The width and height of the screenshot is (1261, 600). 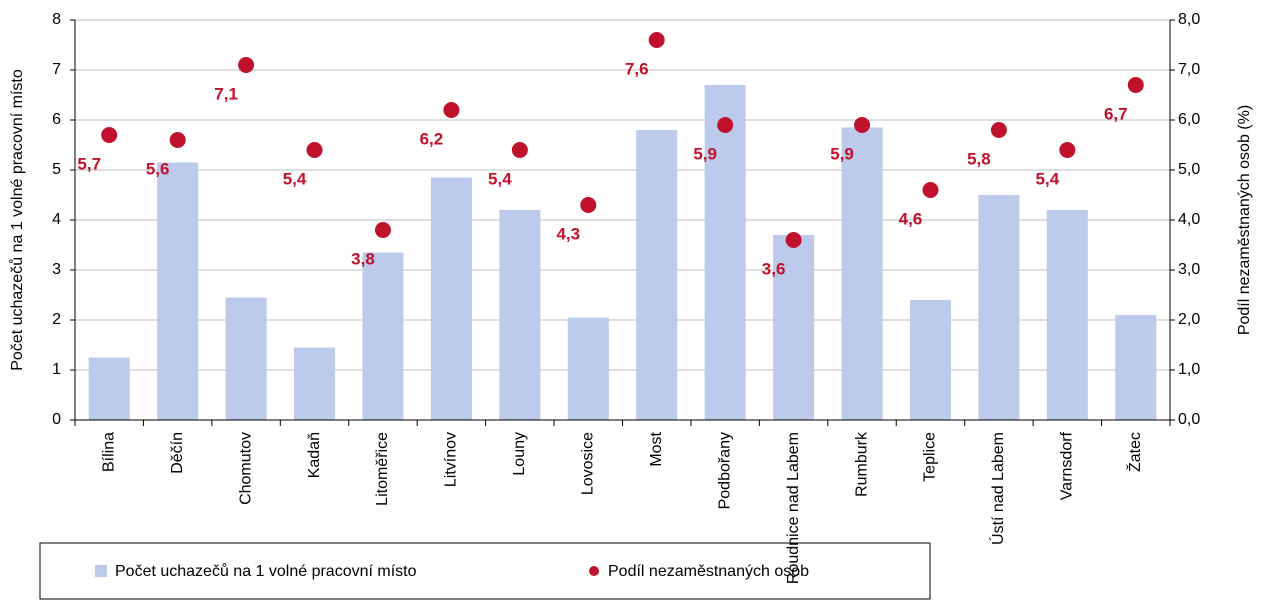 What do you see at coordinates (1189, 69) in the screenshot?
I see `y2-tick-label: 7,0` at bounding box center [1189, 69].